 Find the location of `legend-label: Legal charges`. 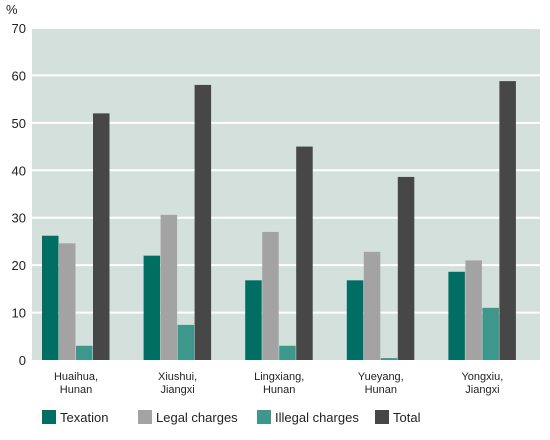

legend-label: Legal charges is located at coordinates (197, 417).